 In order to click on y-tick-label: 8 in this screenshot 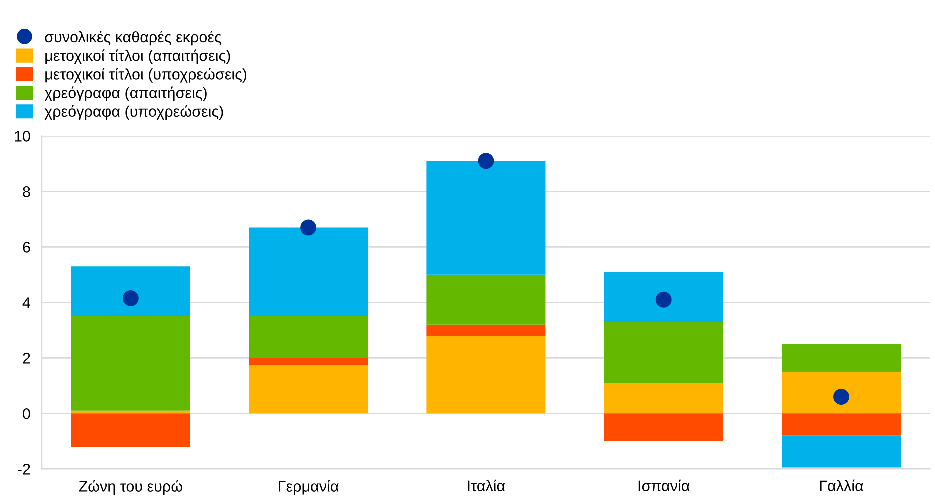, I will do `click(26, 192)`.